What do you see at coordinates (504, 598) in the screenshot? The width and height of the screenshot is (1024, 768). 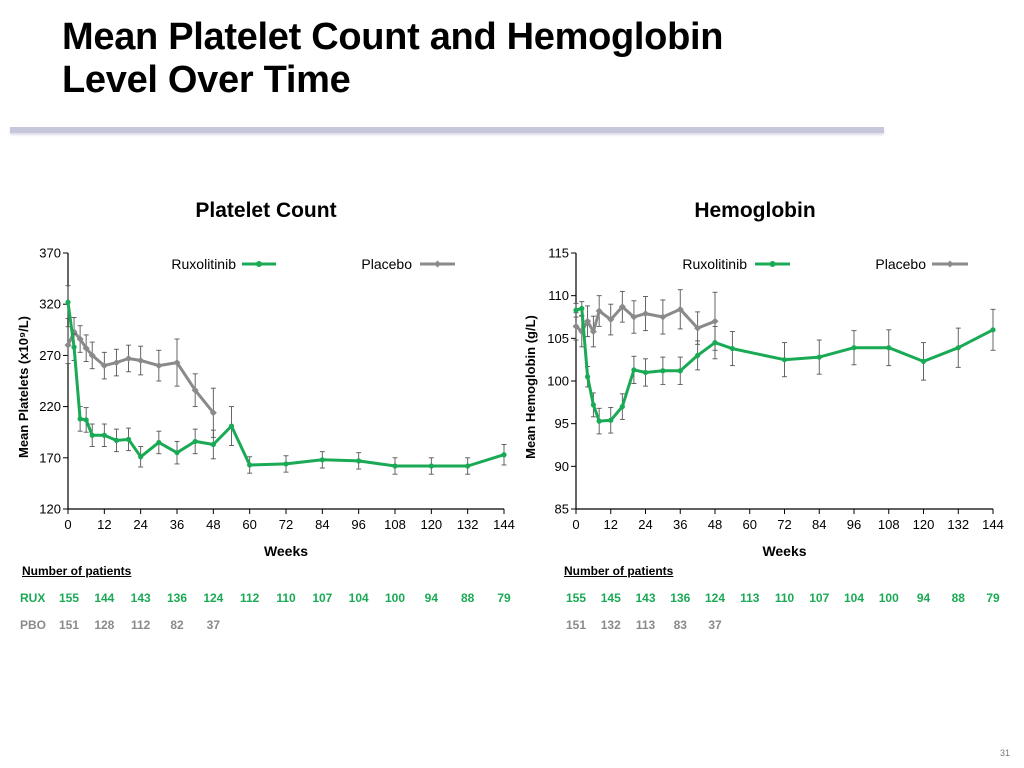 I see `patients-count-cell: 79` at bounding box center [504, 598].